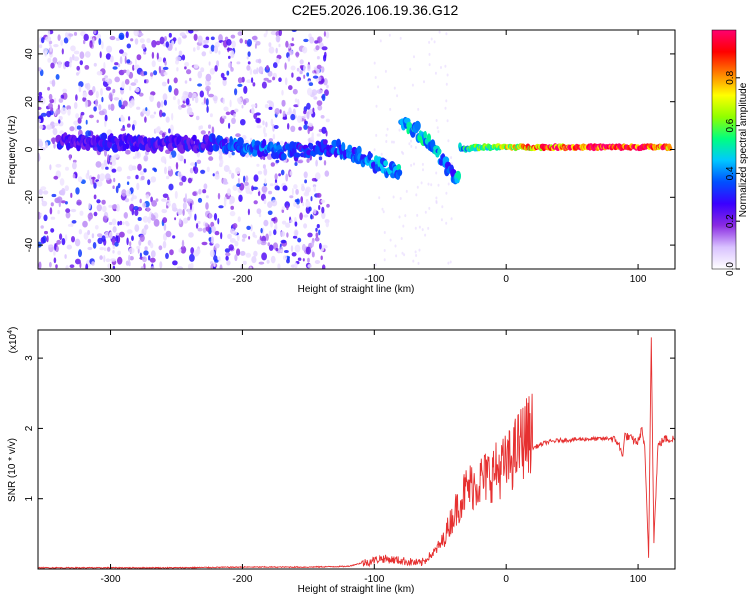 Image resolution: width=750 pixels, height=600 pixels. What do you see at coordinates (743, 149) in the screenshot?
I see `colorbar-label: Normalized spectral amplitude` at bounding box center [743, 149].